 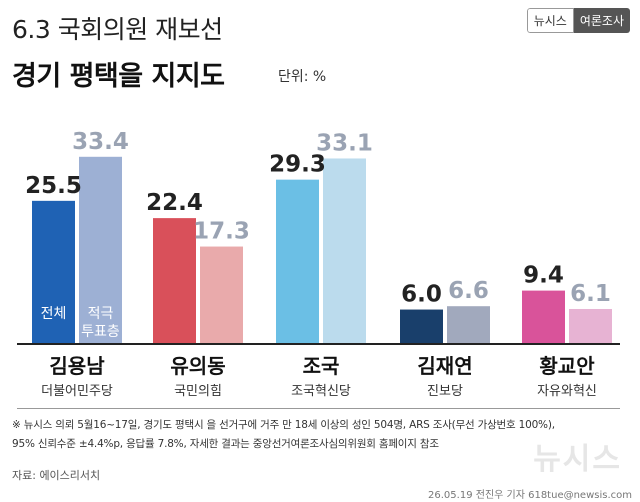 What do you see at coordinates (100, 142) in the screenshot?
I see `value-label-active-1: 33.4` at bounding box center [100, 142].